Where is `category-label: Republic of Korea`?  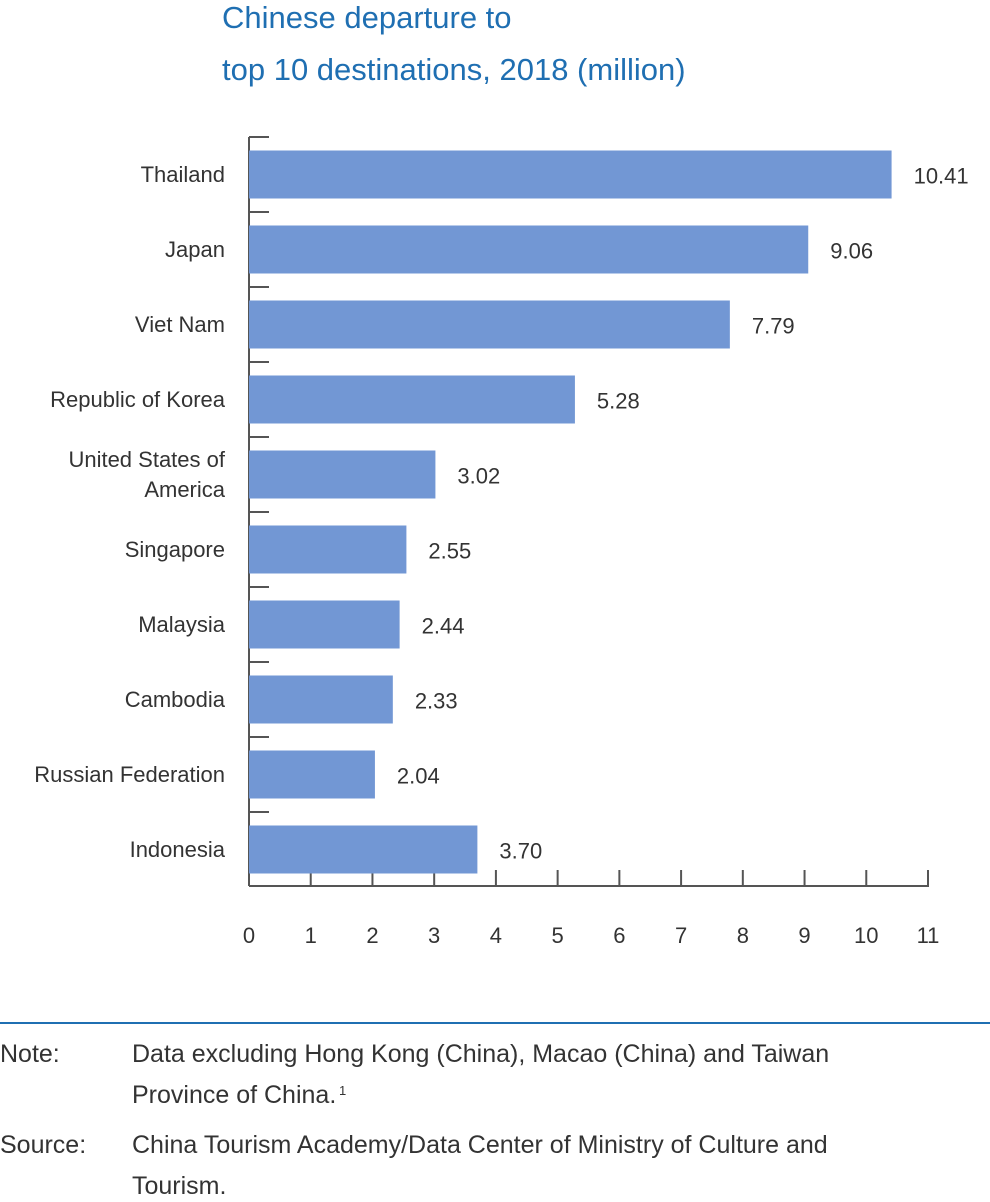 category-label: Republic of Korea is located at coordinates (137, 399).